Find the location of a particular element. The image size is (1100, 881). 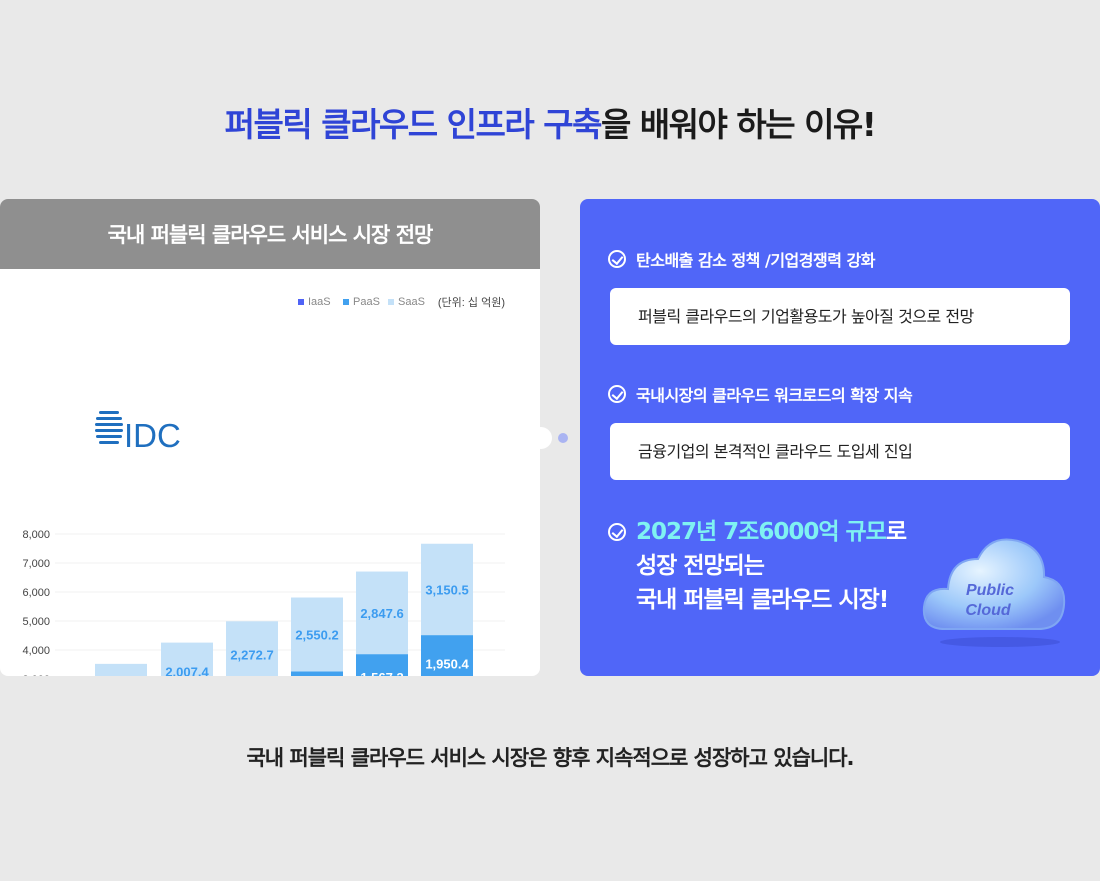

forecast-line-3: 국내 퍼블릭 클라우드 시장! is located at coordinates (762, 600).